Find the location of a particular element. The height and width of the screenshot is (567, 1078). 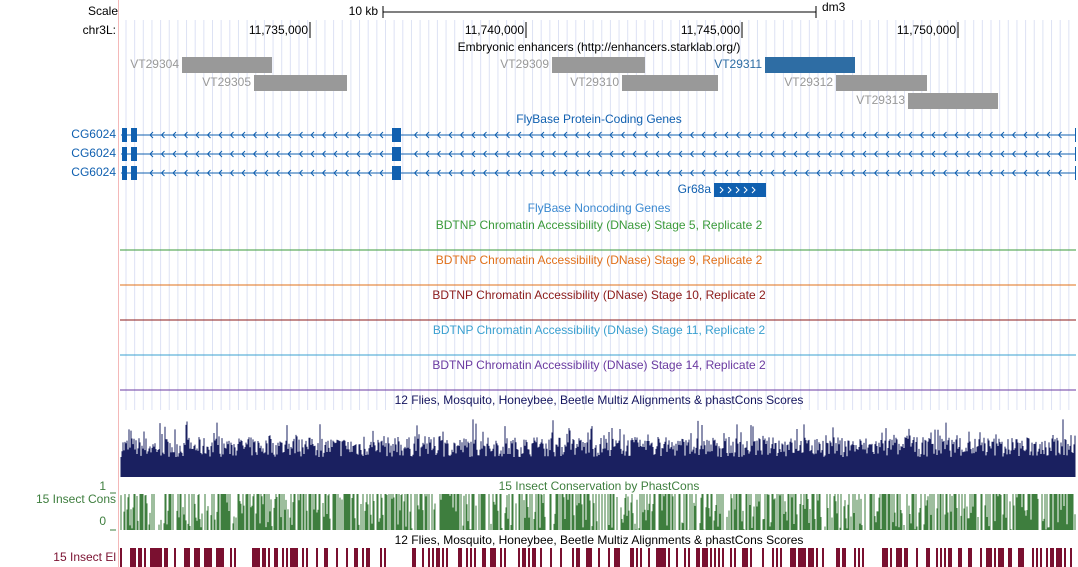

position-label: 11,745,000 is located at coordinates (710, 30).